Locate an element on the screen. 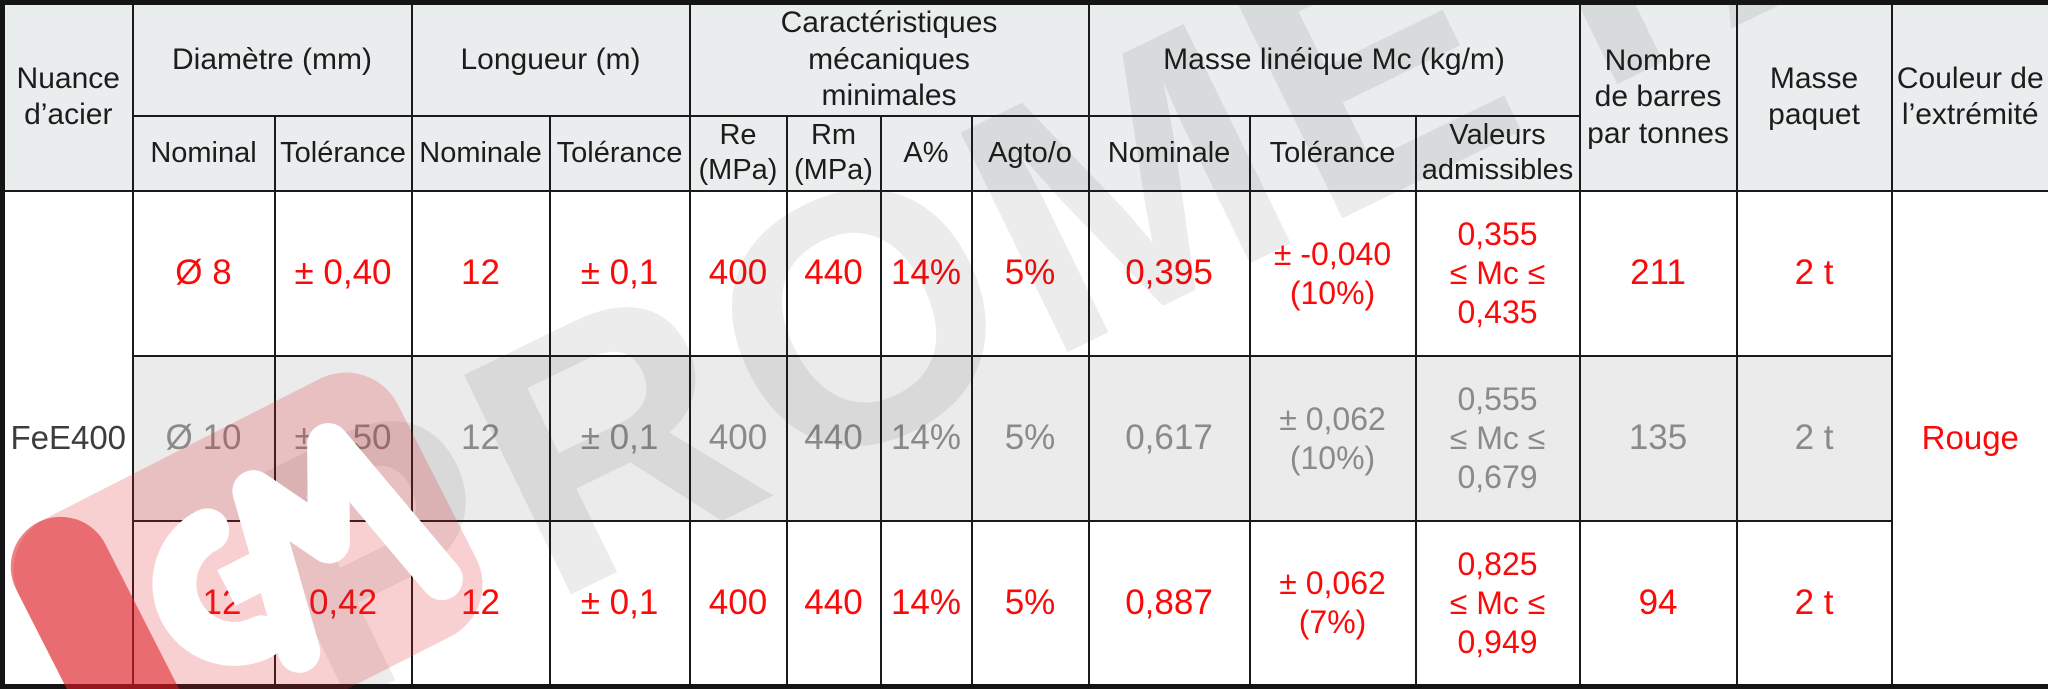 The height and width of the screenshot is (689, 2048). cell-mc-valeurs: 0,825 ≤ Mc ≤ 0,949 is located at coordinates (1497, 604).